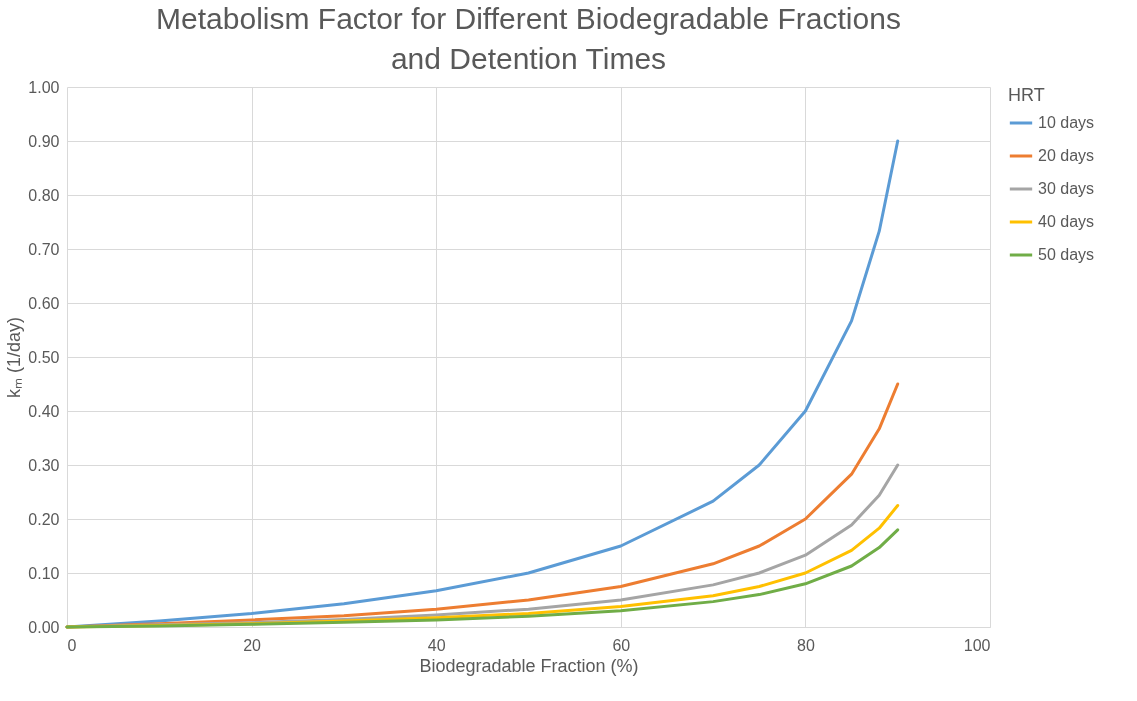 The image size is (1137, 701). What do you see at coordinates (44, 195) in the screenshot?
I see `y-tick-label: 0.80` at bounding box center [44, 195].